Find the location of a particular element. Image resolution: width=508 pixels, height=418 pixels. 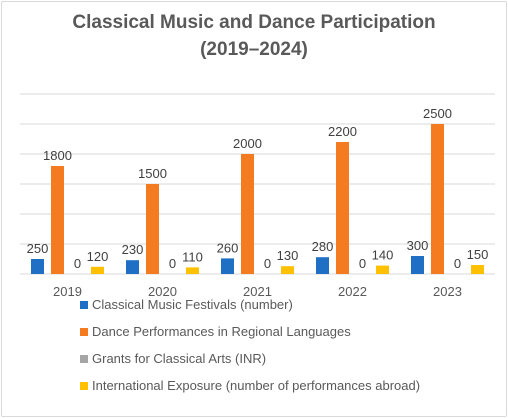

legend-item: Grants for Classical Arts (INR) is located at coordinates (173, 359).